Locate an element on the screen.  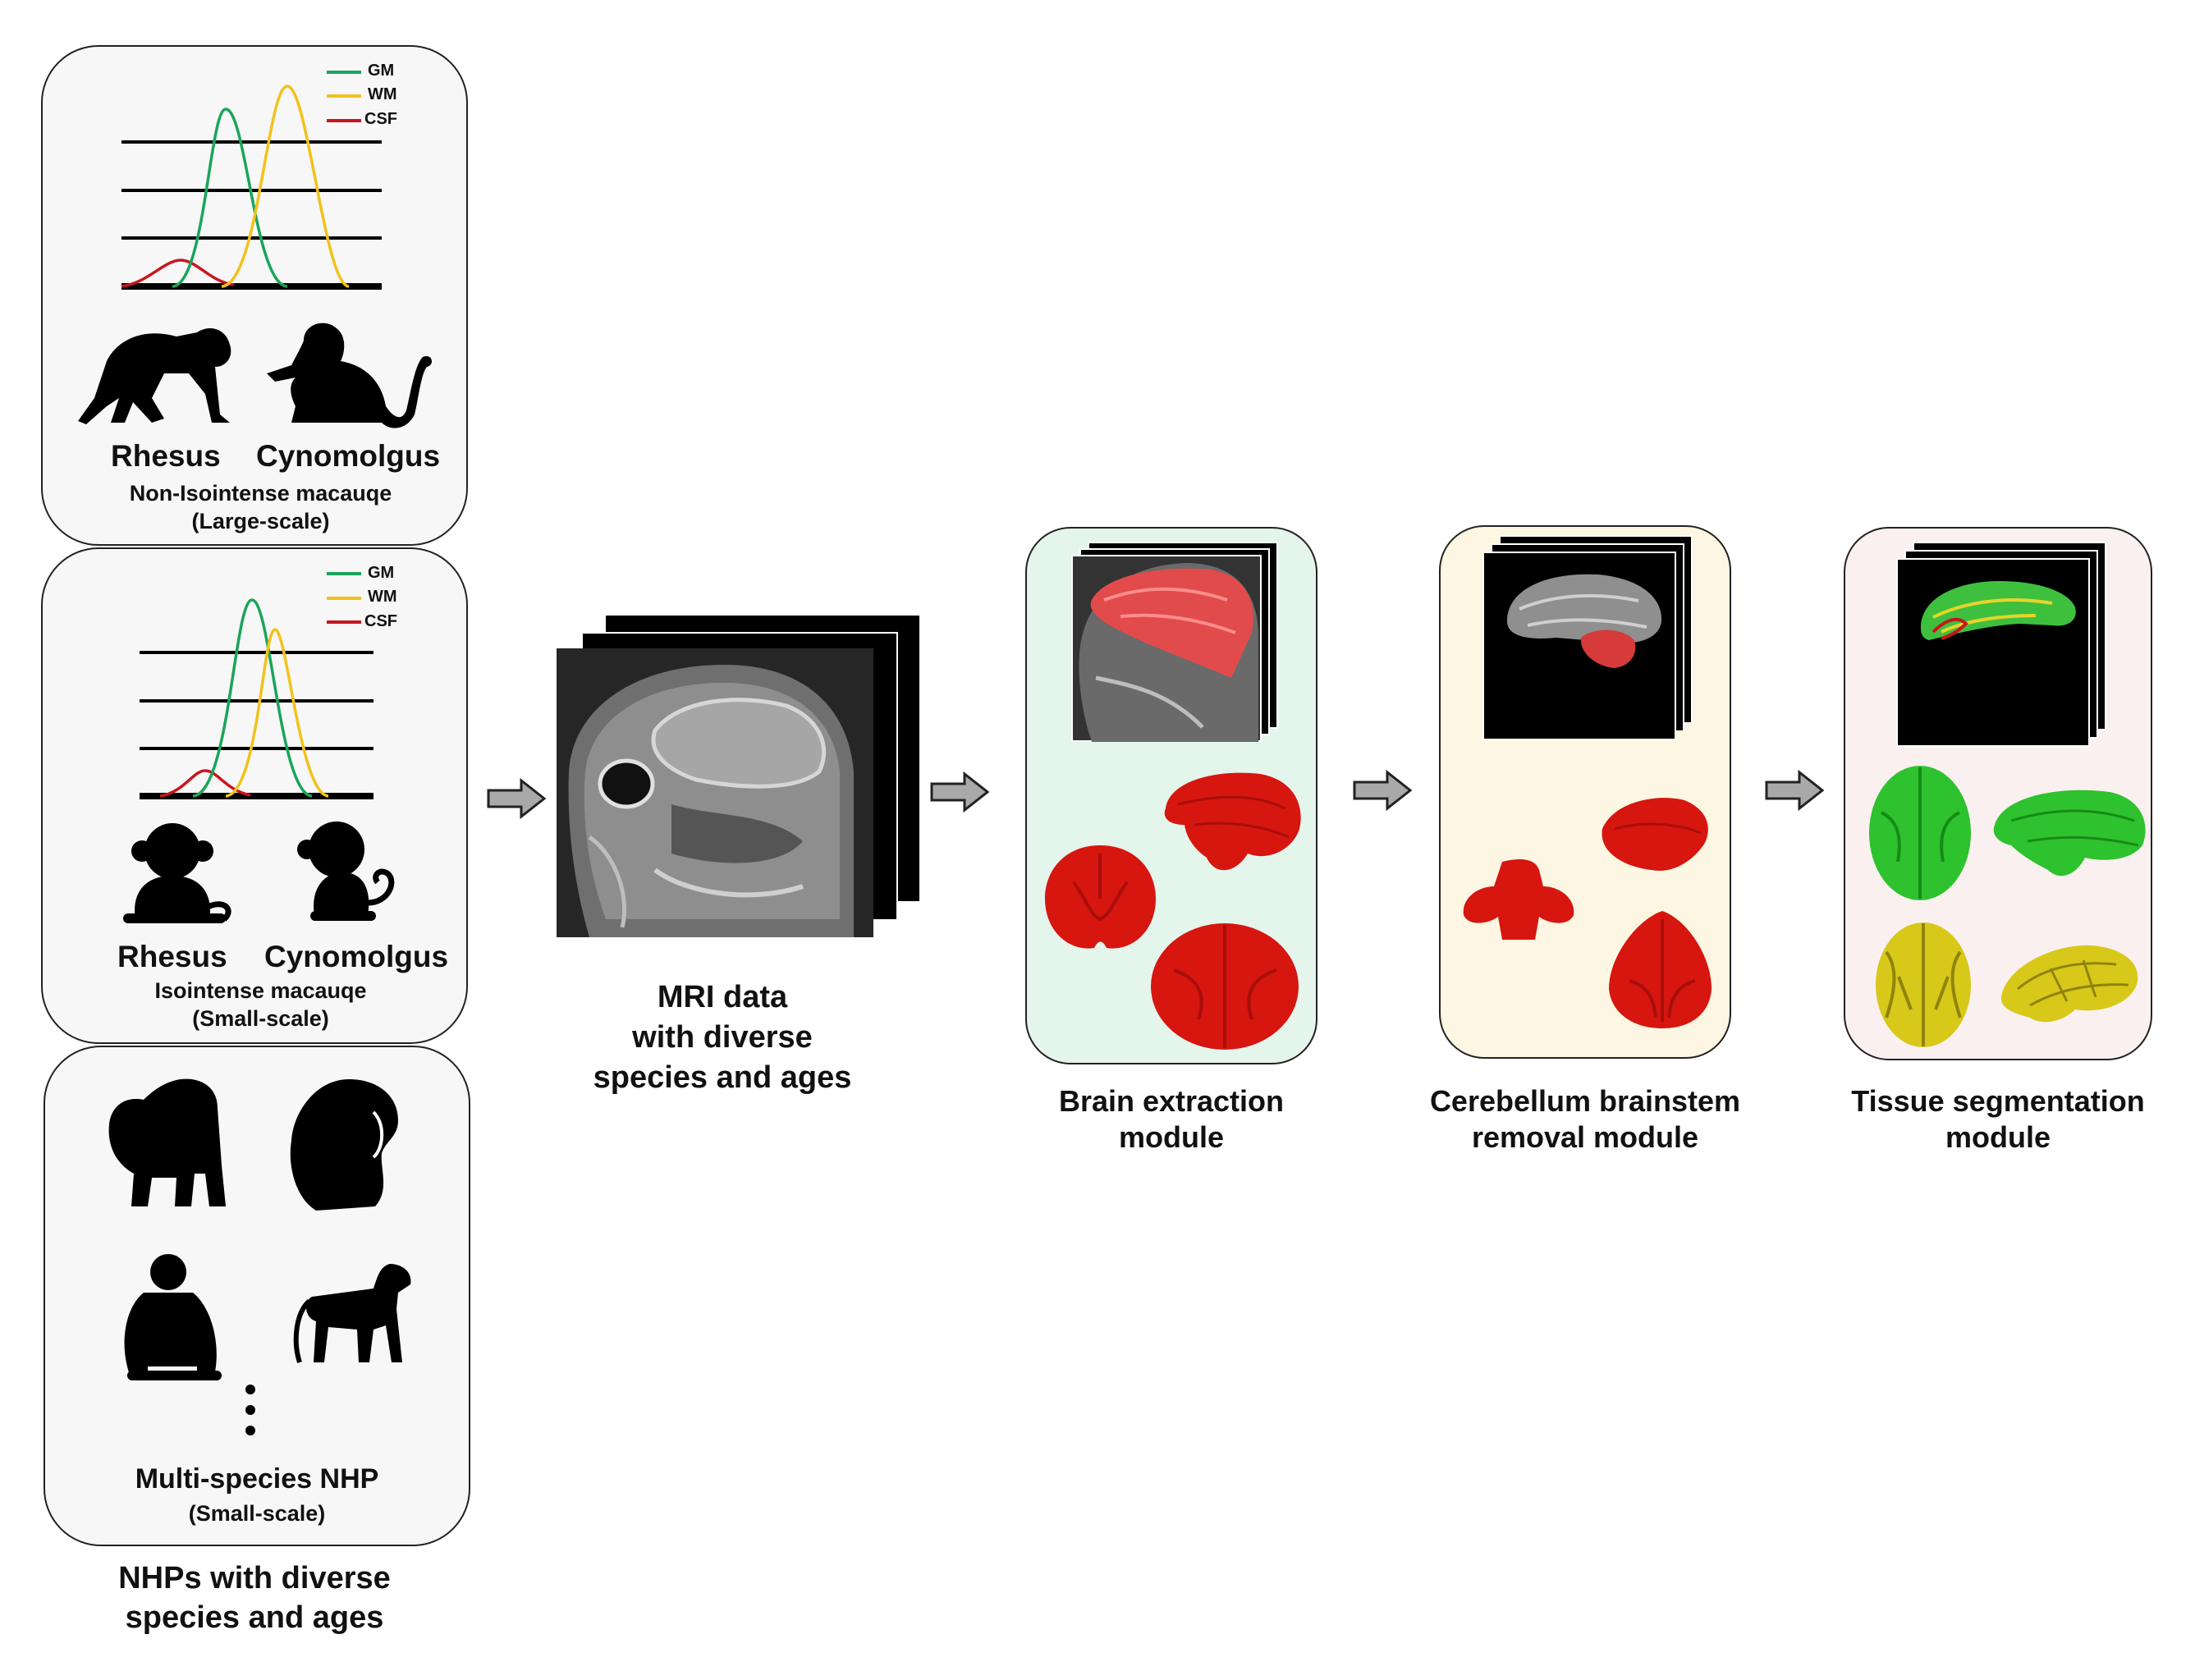
module-caption-line2: removal module is located at coordinates (1585, 1137).